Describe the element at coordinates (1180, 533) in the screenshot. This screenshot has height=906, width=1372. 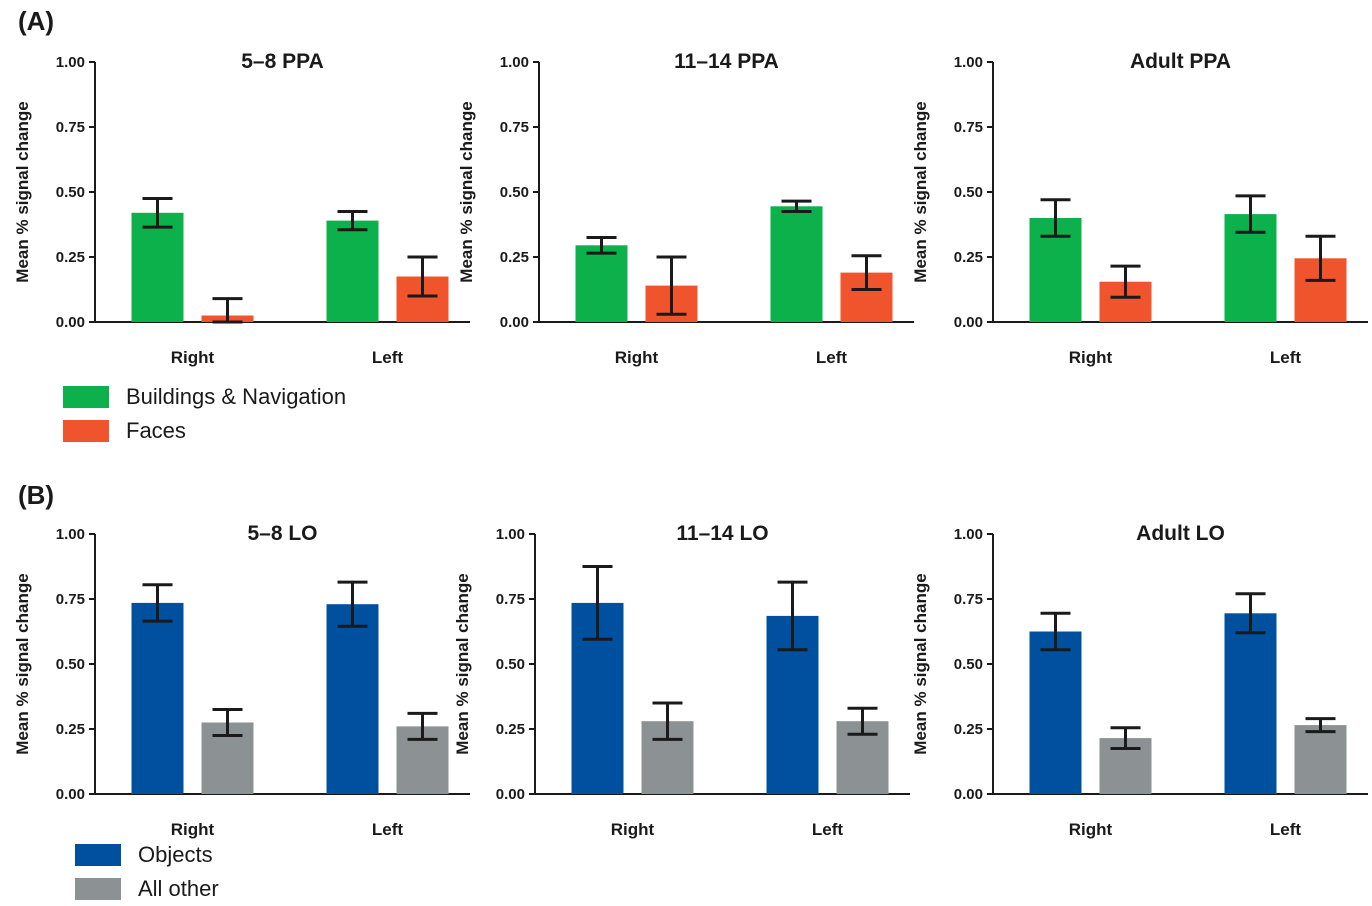
I see `chart-title: Adult LO` at that location.